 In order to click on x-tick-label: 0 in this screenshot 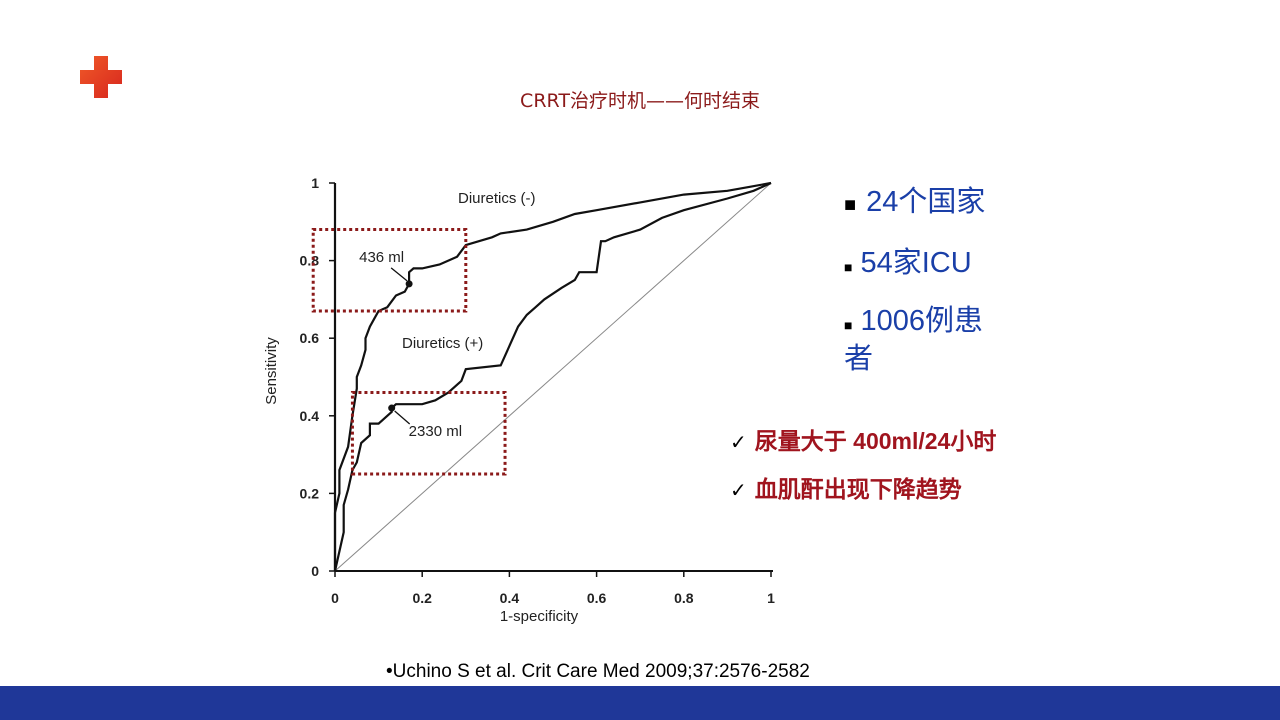, I will do `click(335, 598)`.